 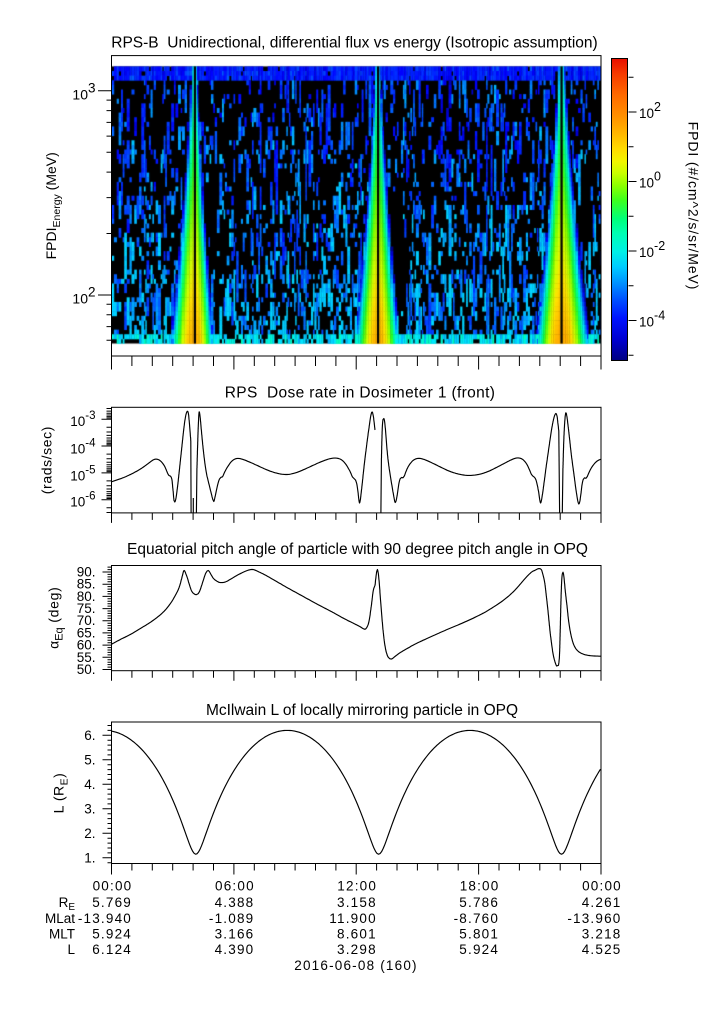 What do you see at coordinates (594, 918) in the screenshot?
I see `svg-text: -13.960` at bounding box center [594, 918].